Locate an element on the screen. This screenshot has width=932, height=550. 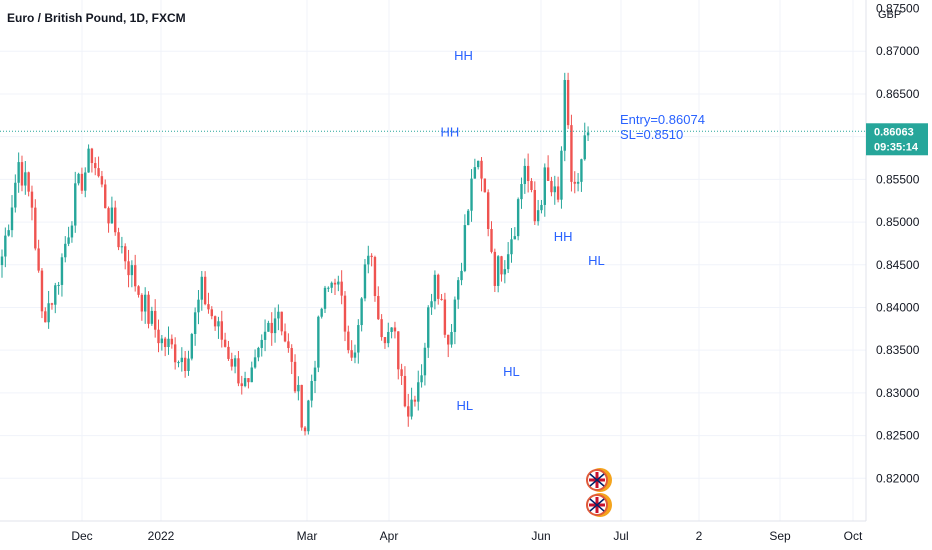
x-tick-label: Oct is located at coordinates (853, 536).